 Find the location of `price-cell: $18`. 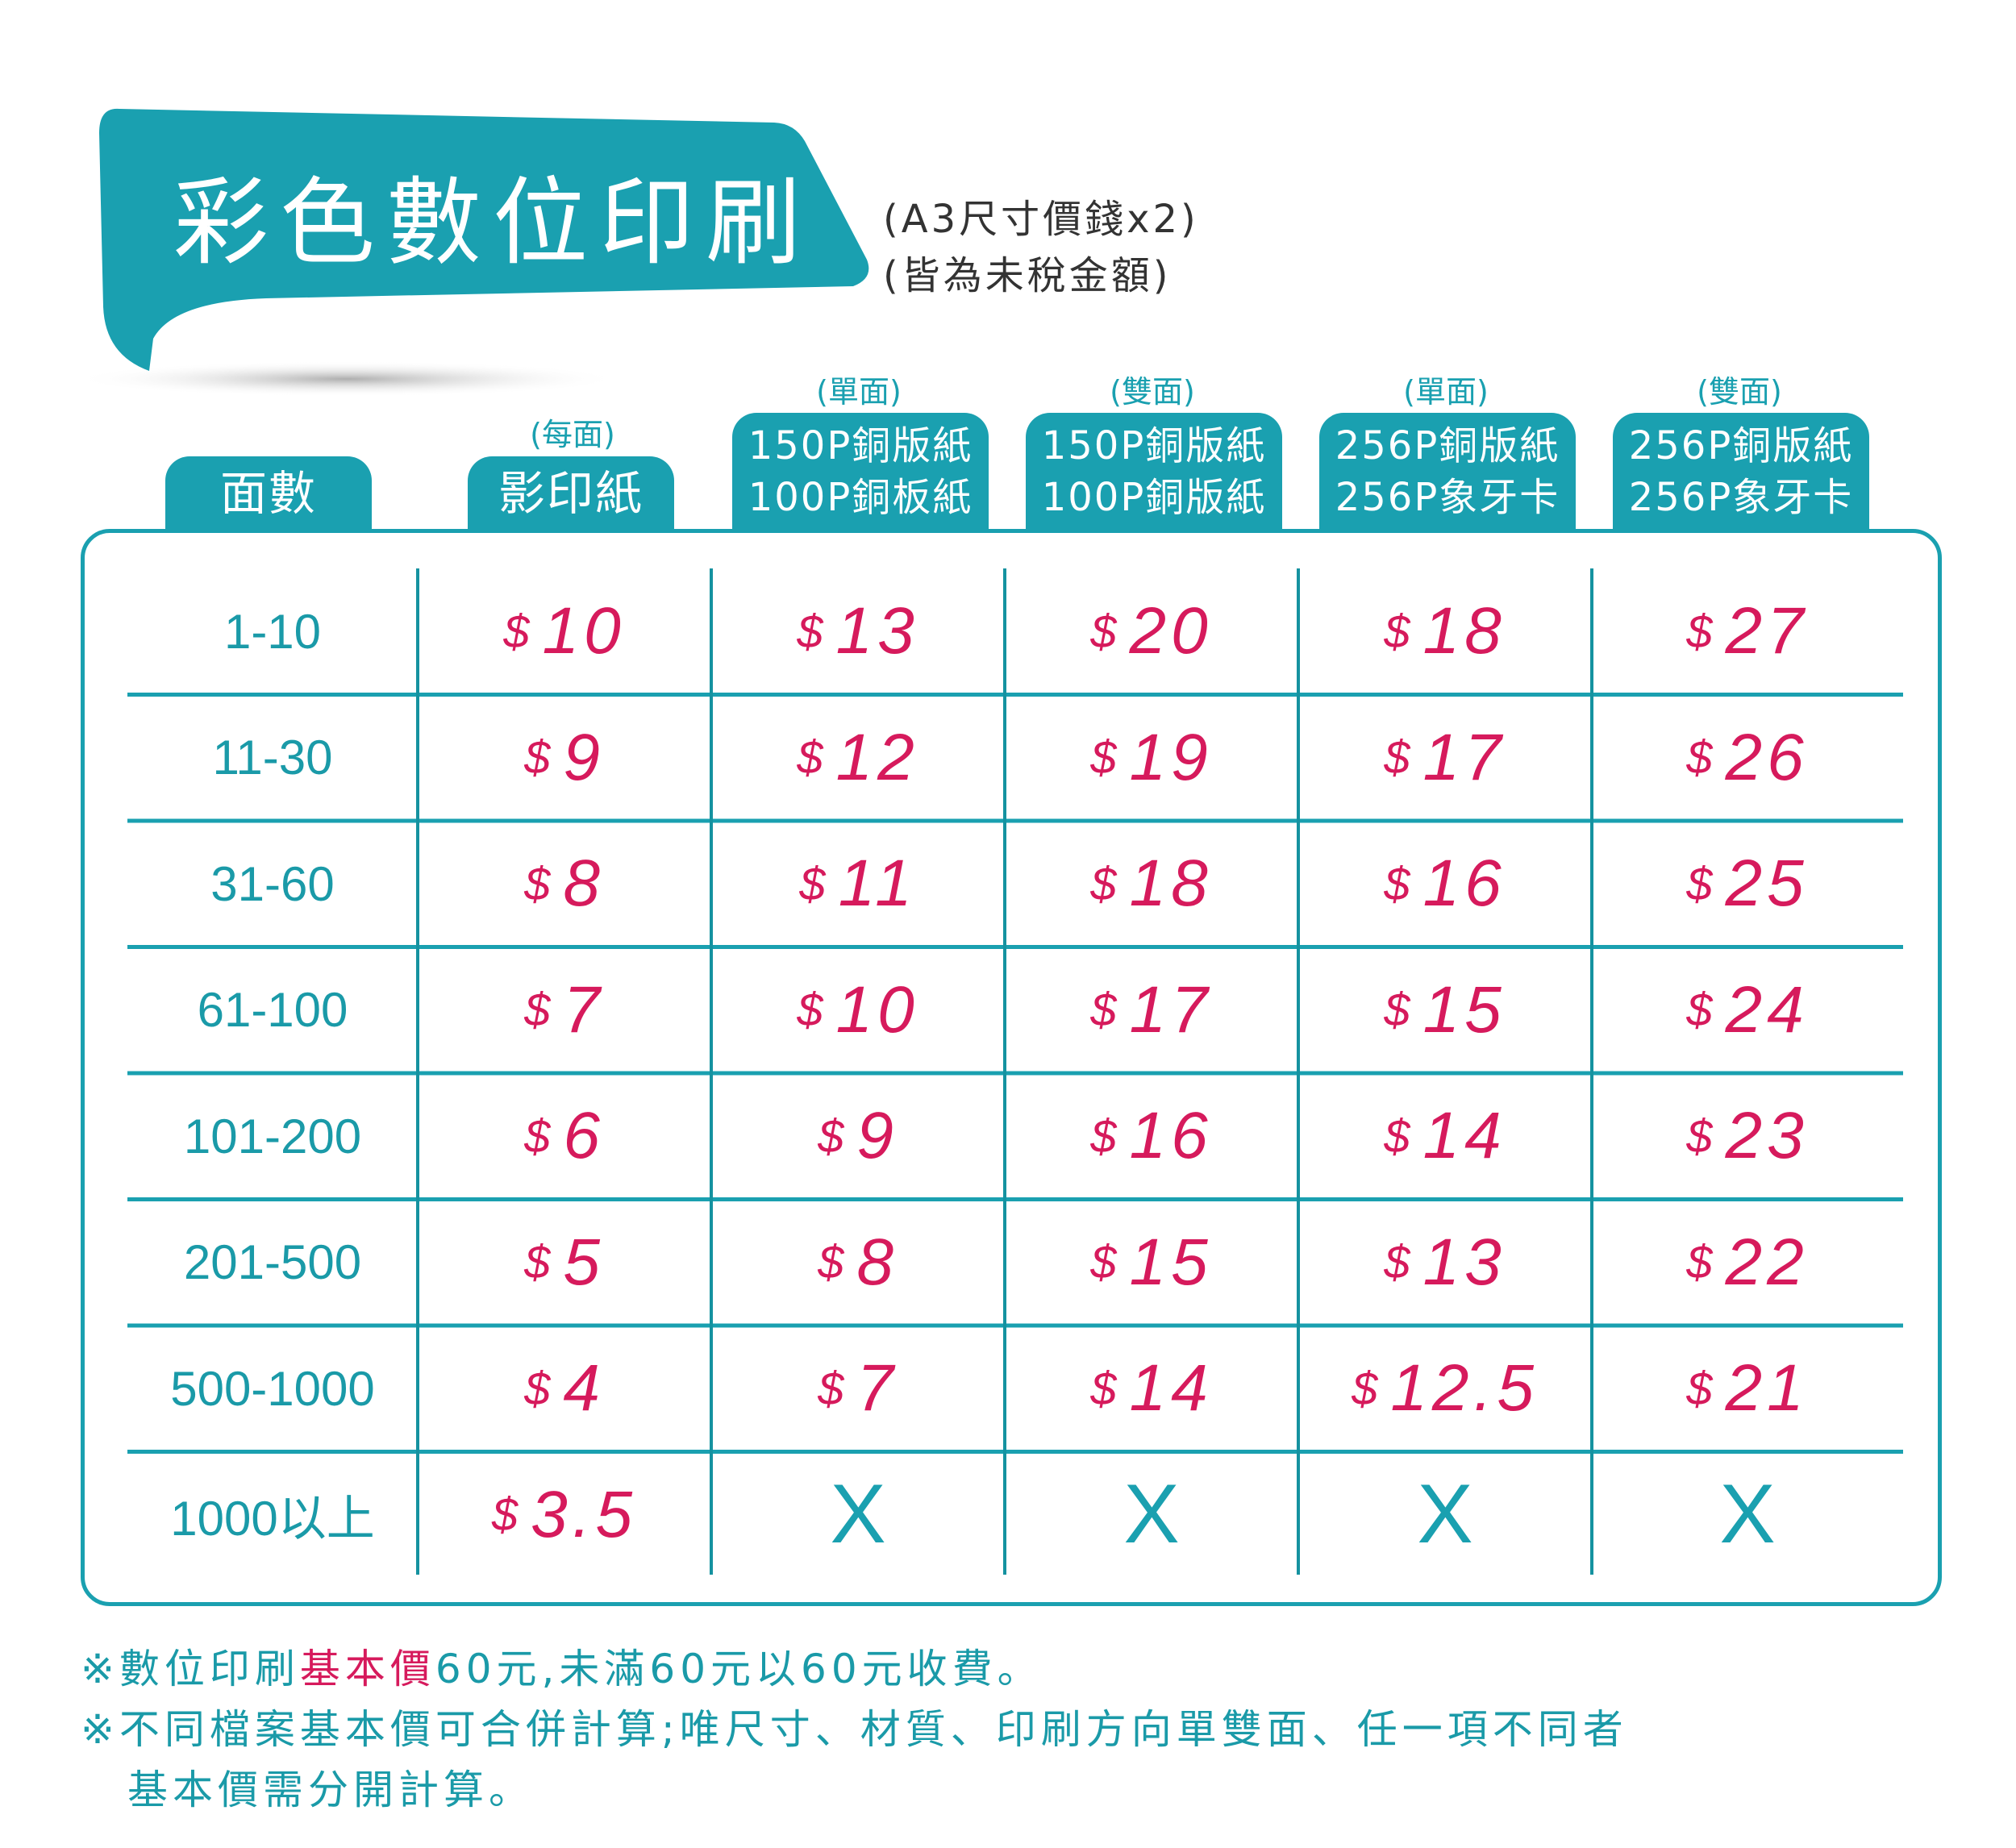

price-cell: $18 is located at coordinates (1445, 631).